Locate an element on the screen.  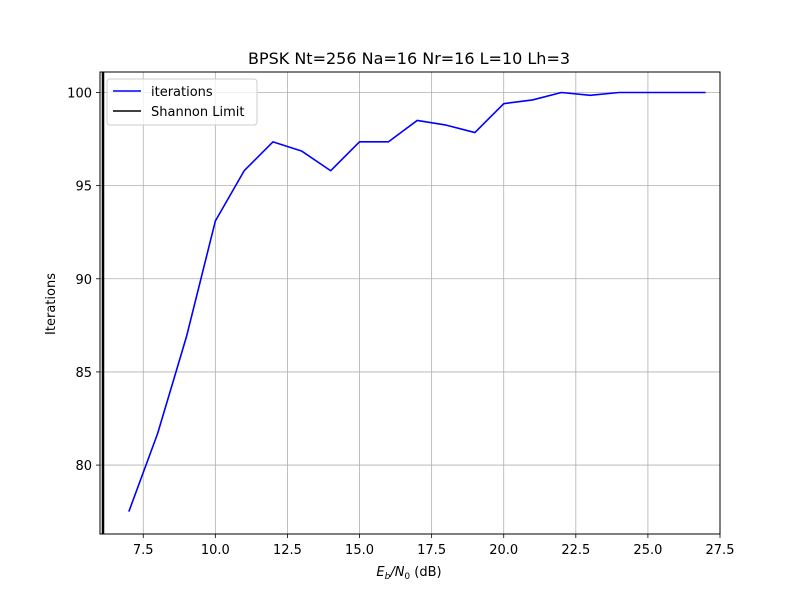
y-axis: 80 85 90 95 100 is located at coordinates (83, 280).